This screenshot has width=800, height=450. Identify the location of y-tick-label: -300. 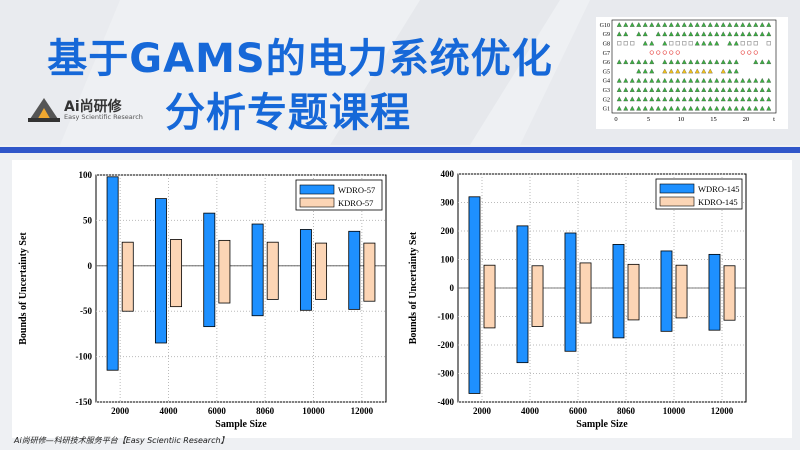
(446, 374).